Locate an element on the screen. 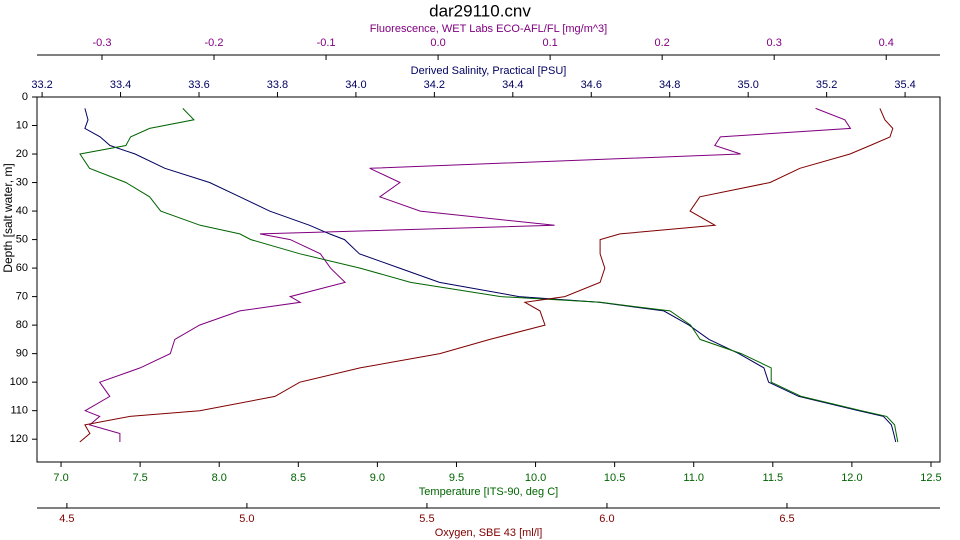 This screenshot has height=540, width=960. x-tick-label: 0.2 is located at coordinates (662, 43).